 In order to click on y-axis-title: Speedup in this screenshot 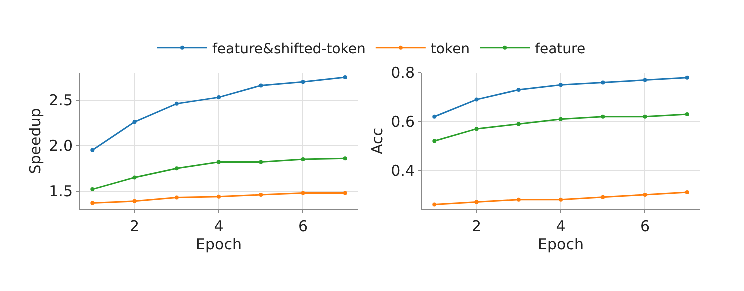, I will do `click(35, 141)`.